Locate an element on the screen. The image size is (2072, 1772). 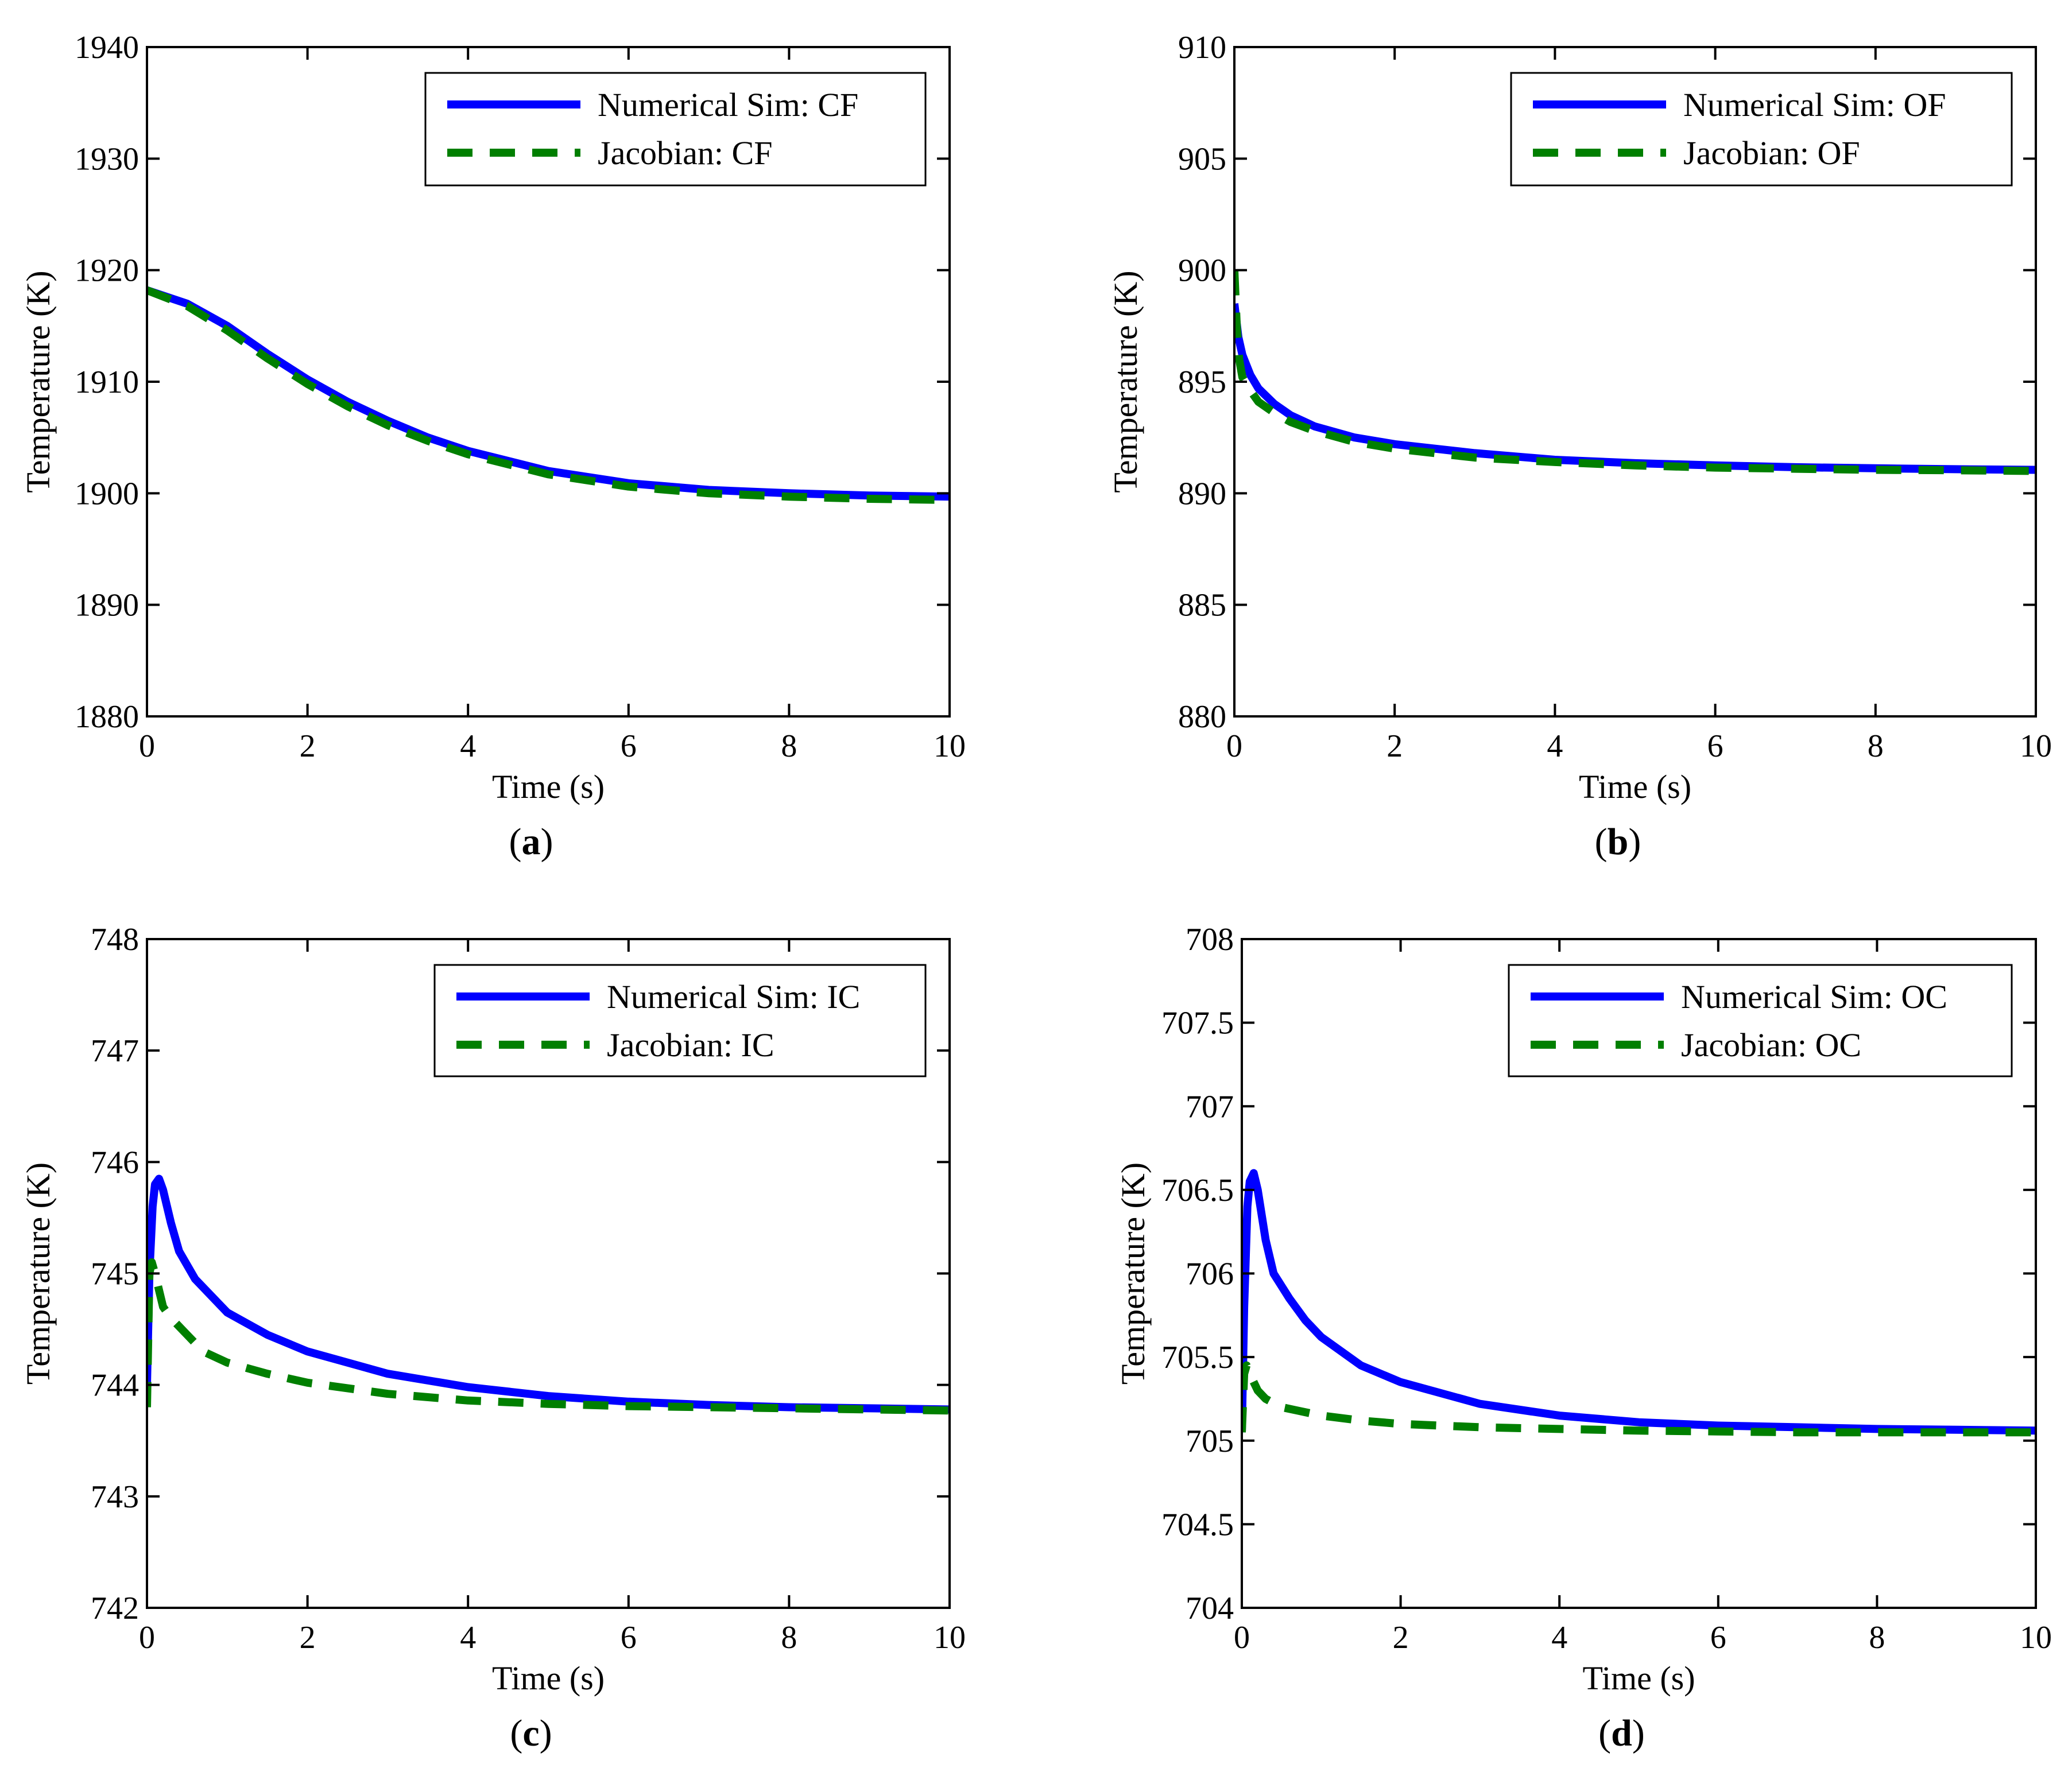
y-tick-label: 705 is located at coordinates (1210, 1441).